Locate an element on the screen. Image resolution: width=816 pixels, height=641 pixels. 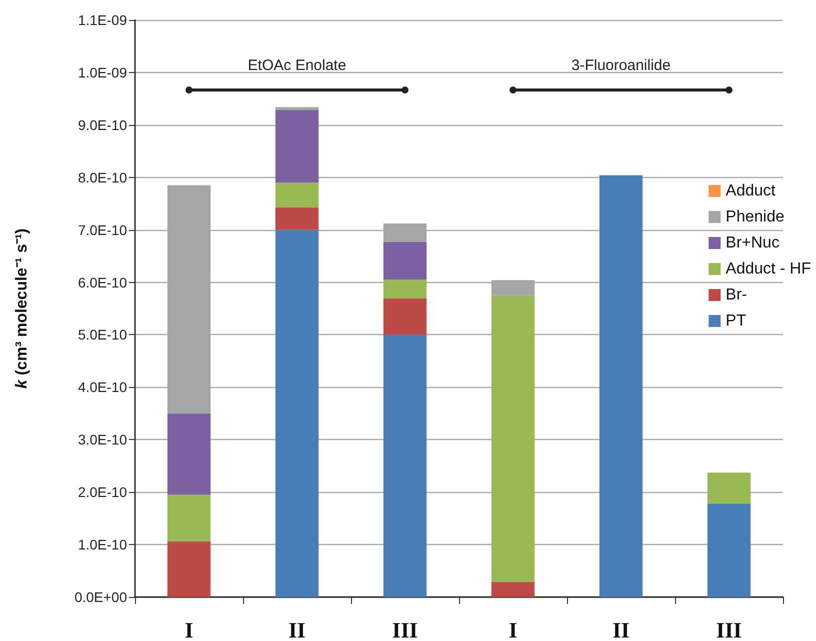
y-tick-label: 2.0E-10 is located at coordinates (103, 492).